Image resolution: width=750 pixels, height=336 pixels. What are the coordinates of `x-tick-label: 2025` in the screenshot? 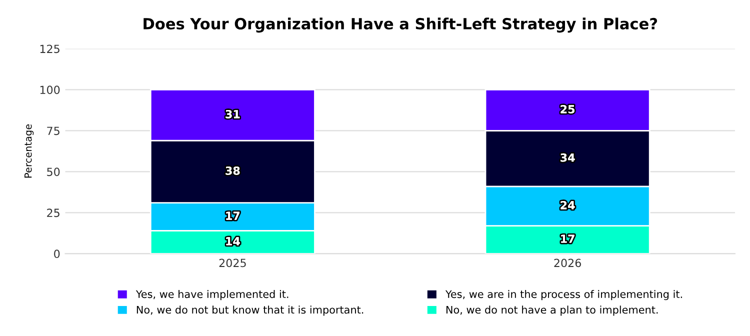 It's located at (232, 263).